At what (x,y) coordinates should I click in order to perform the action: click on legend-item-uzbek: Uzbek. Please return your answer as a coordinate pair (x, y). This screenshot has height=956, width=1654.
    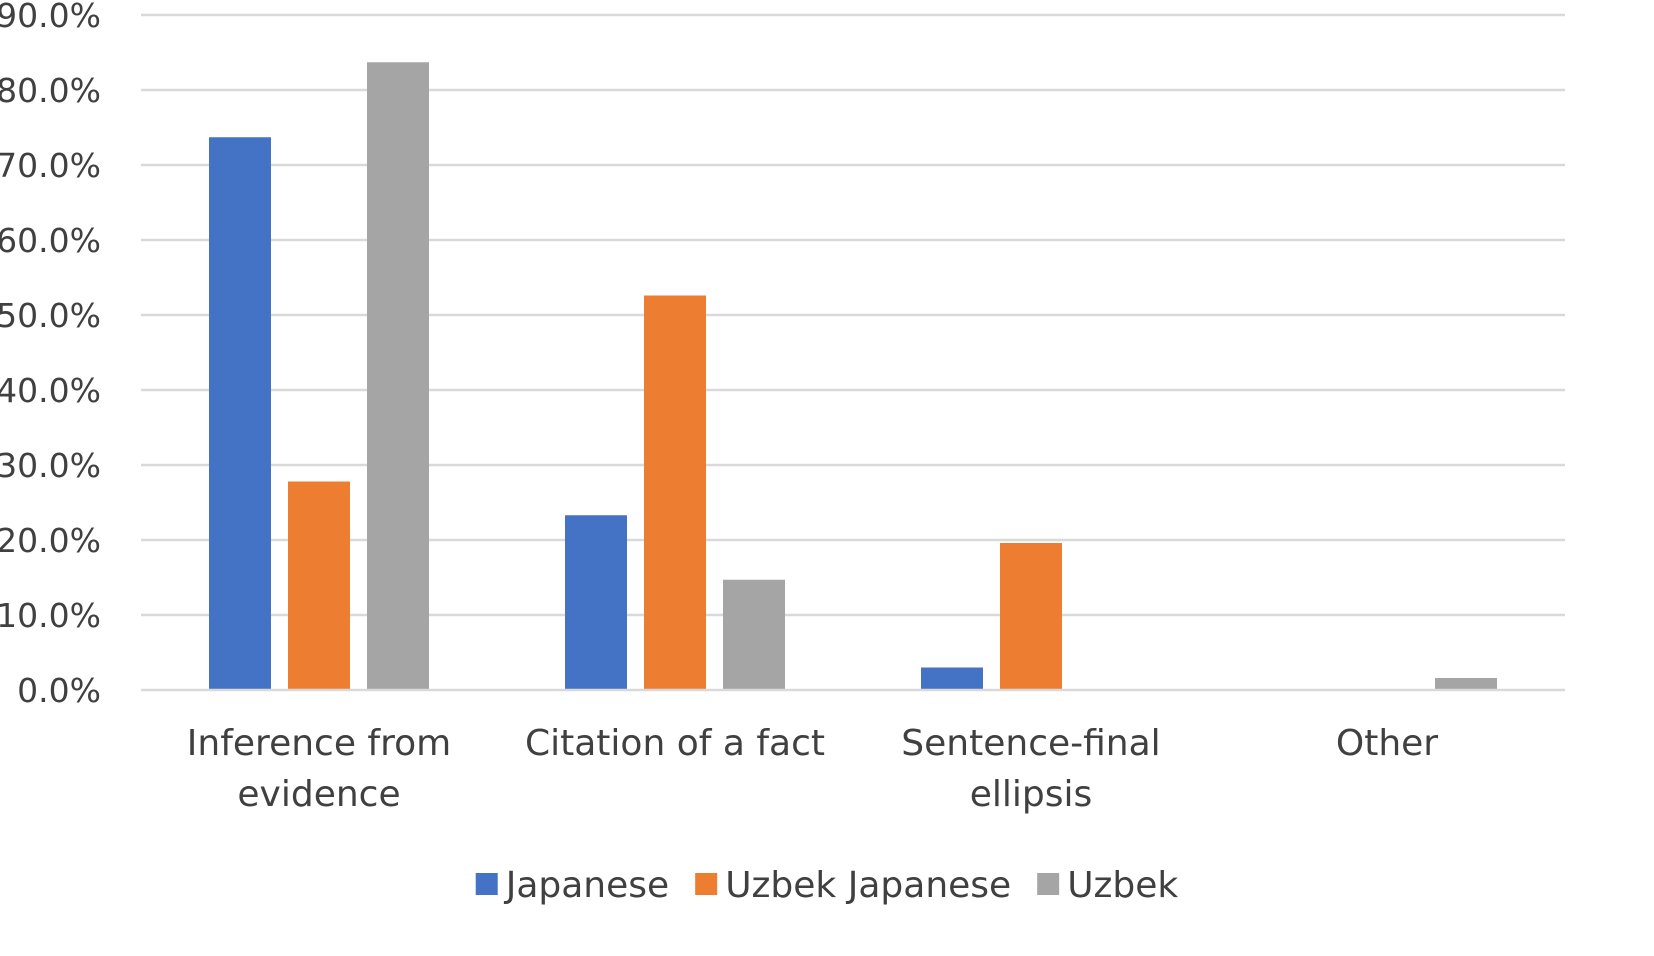
    Looking at the image, I should click on (1107, 885).